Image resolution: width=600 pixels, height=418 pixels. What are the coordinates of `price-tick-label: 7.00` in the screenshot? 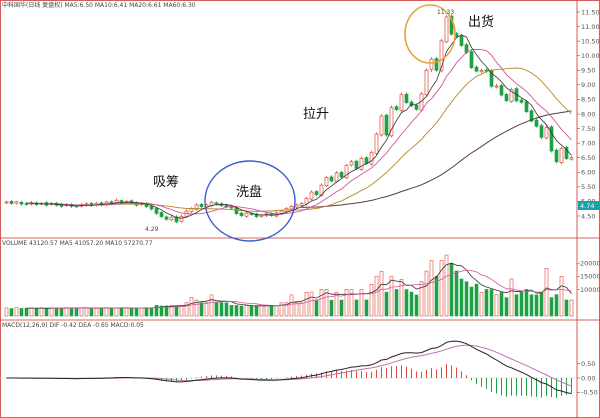 It's located at (588, 143).